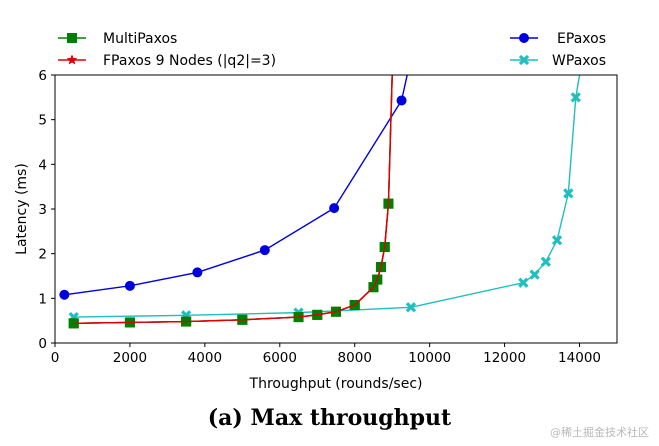 Image resolution: width=659 pixels, height=446 pixels. Describe the element at coordinates (355, 358) in the screenshot. I see `x-tick-label: 8000` at that location.